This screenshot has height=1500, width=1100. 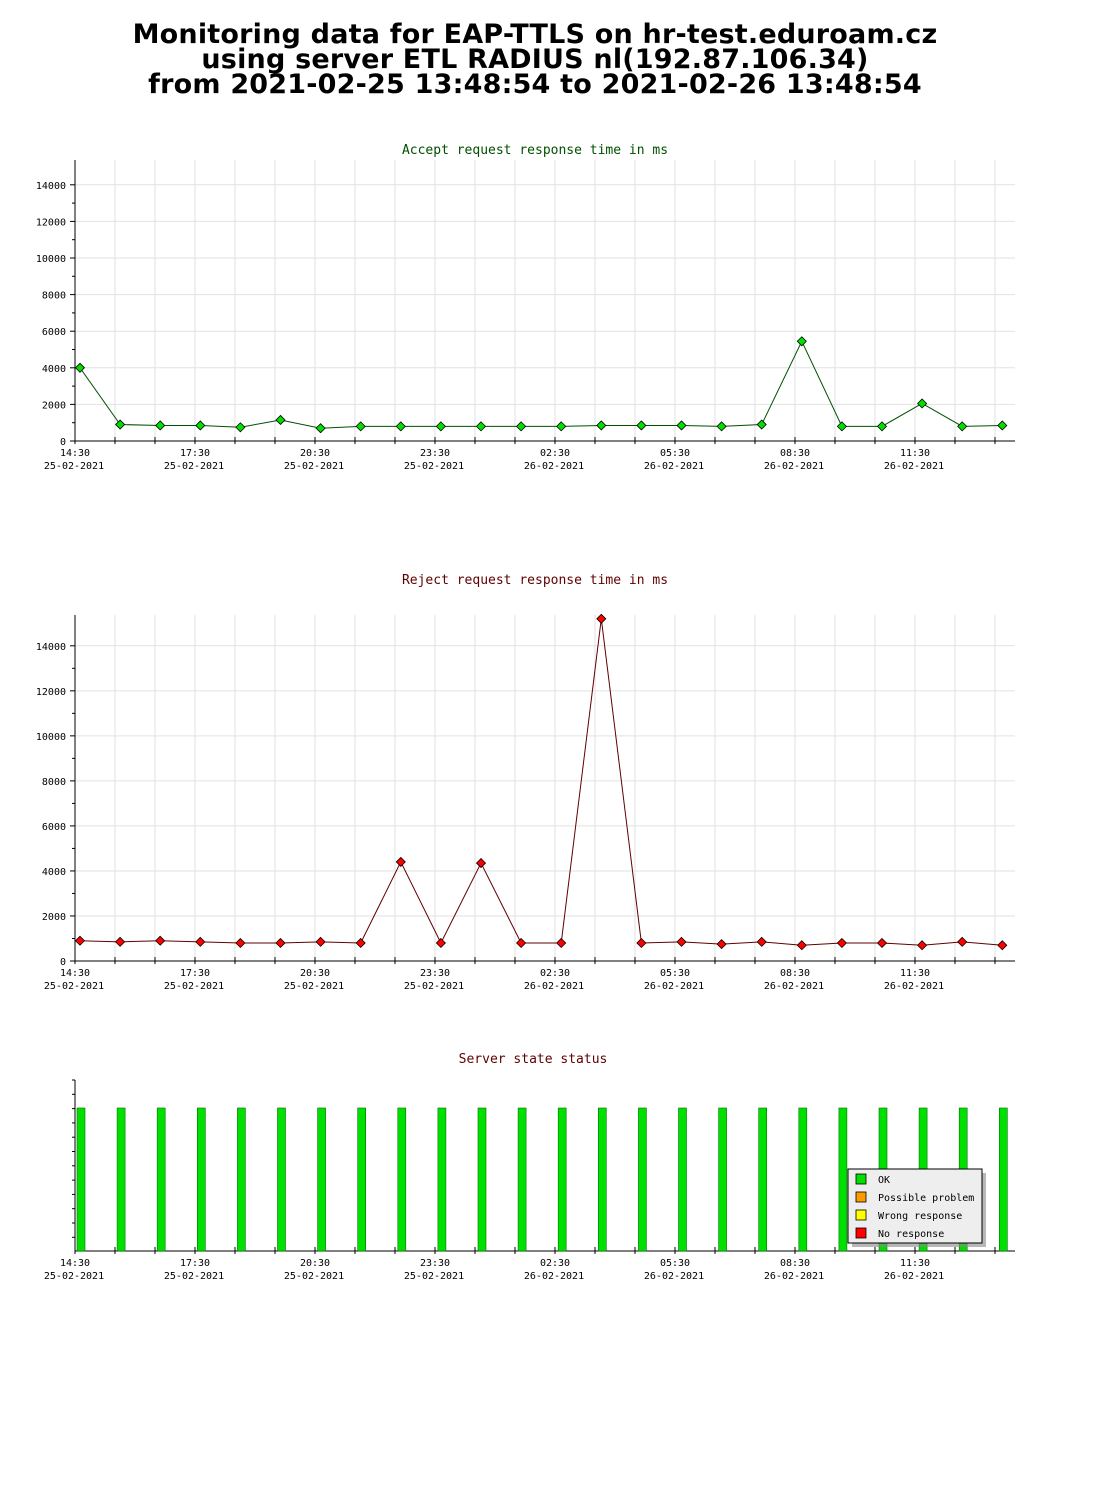 What do you see at coordinates (54, 827) in the screenshot?
I see `y-tick-label: 6000` at bounding box center [54, 827].